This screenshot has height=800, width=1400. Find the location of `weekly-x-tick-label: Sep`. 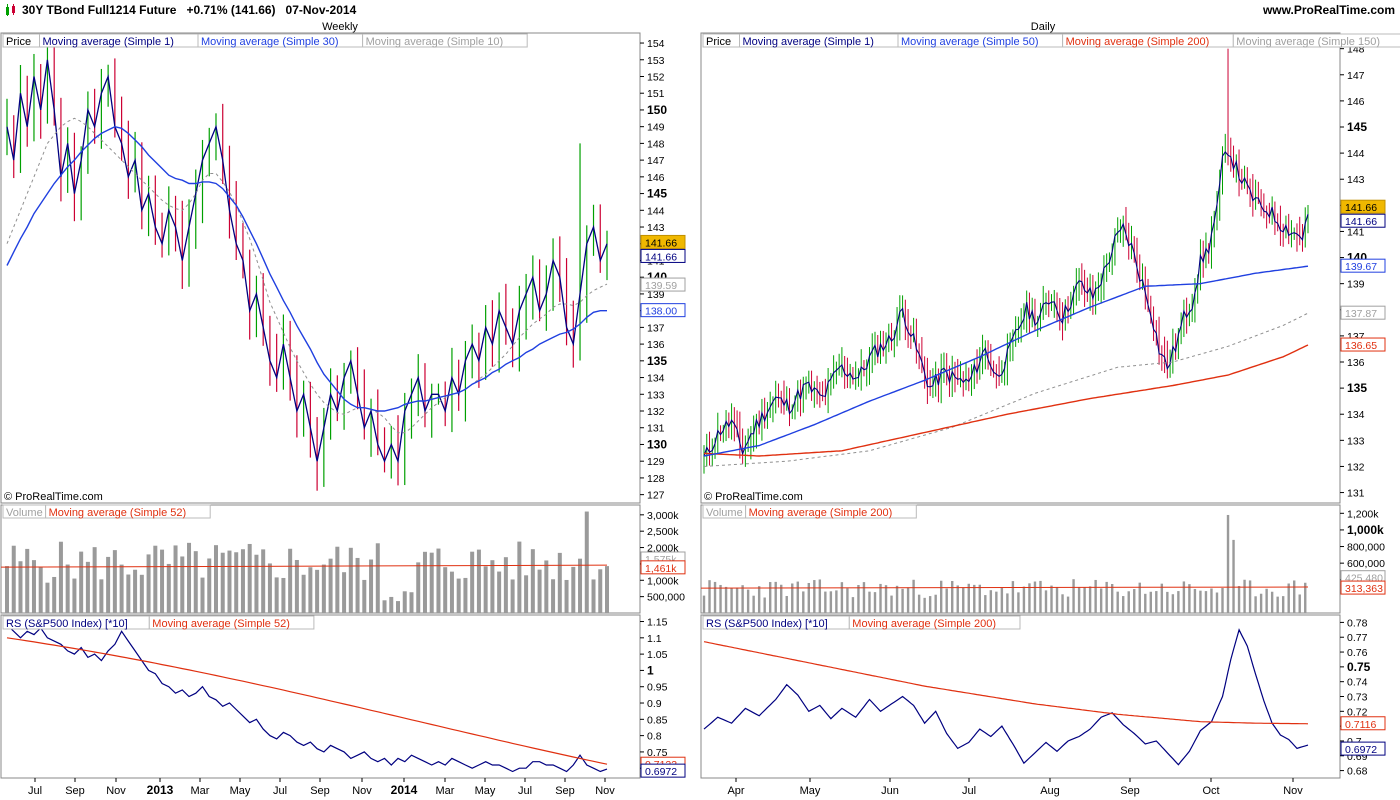

weekly-x-tick-label: Sep is located at coordinates (320, 791).